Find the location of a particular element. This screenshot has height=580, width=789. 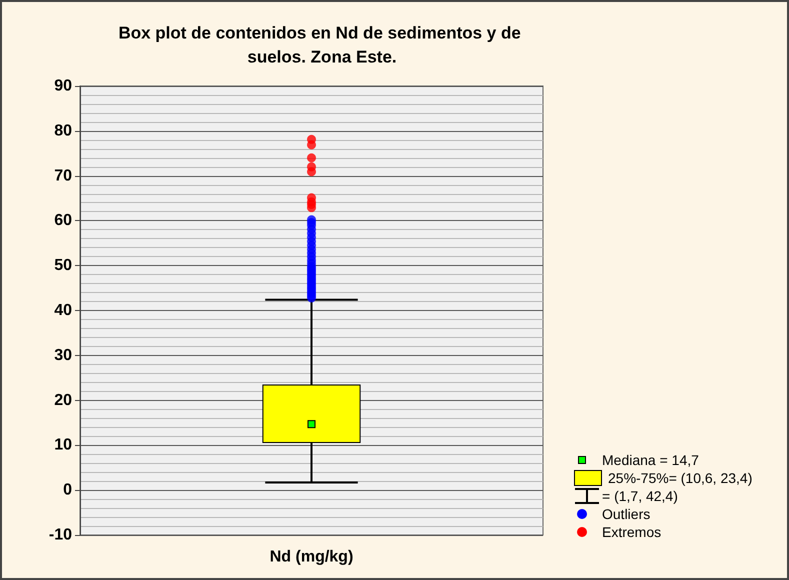

text: Mediana = 14,7 is located at coordinates (650, 460).